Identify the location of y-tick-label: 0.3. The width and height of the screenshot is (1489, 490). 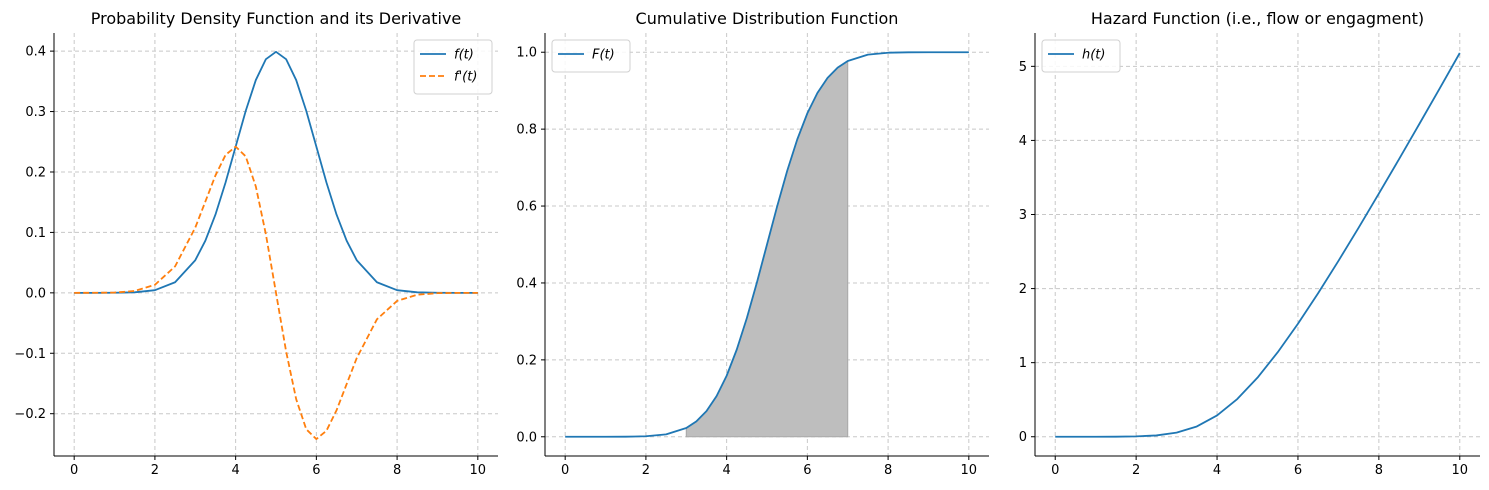
(35, 112).